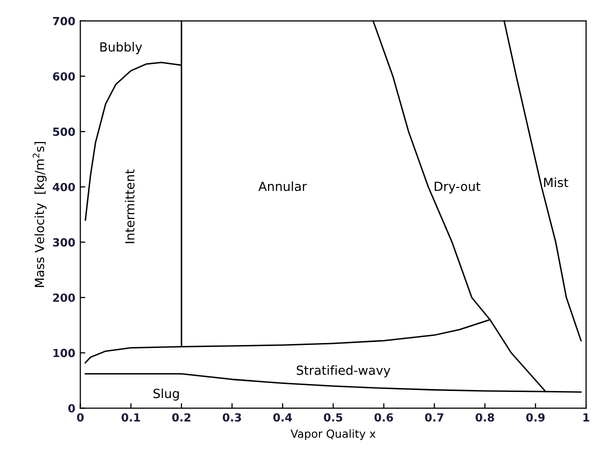 The width and height of the screenshot is (595, 455). What do you see at coordinates (457, 188) in the screenshot?
I see `annotation: Dry-out` at bounding box center [457, 188].